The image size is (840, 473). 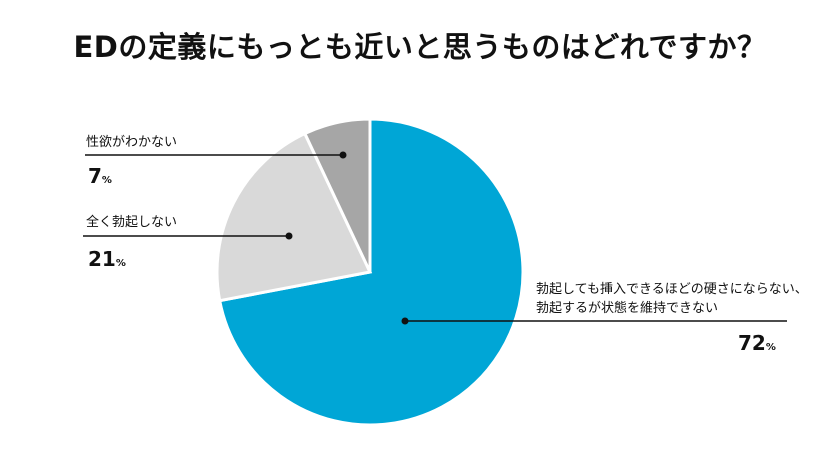 I want to click on value-slice-1: 72%, so click(x=757, y=343).